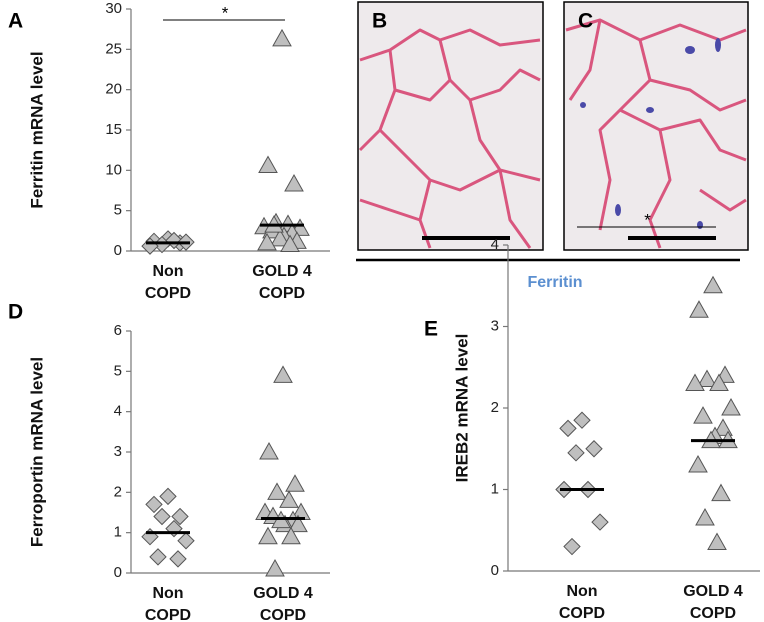  Describe the element at coordinates (118, 330) in the screenshot. I see `y-tick-label: 6` at that location.